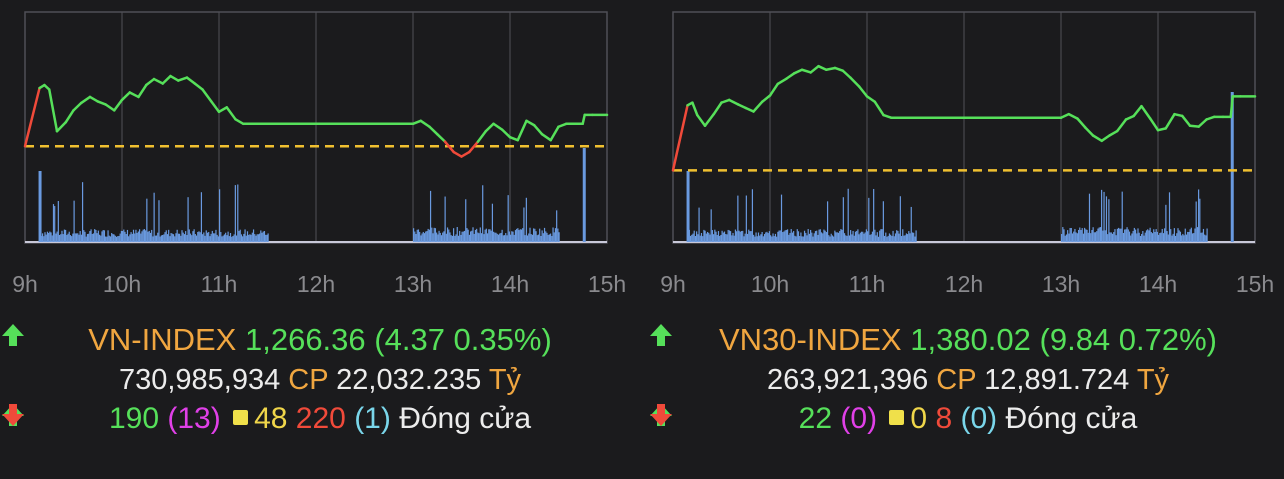 Image resolution: width=1284 pixels, height=479 pixels. I want to click on breadth-line: 190 (13) 48 220 (1) Đóng cửa, so click(320, 419).